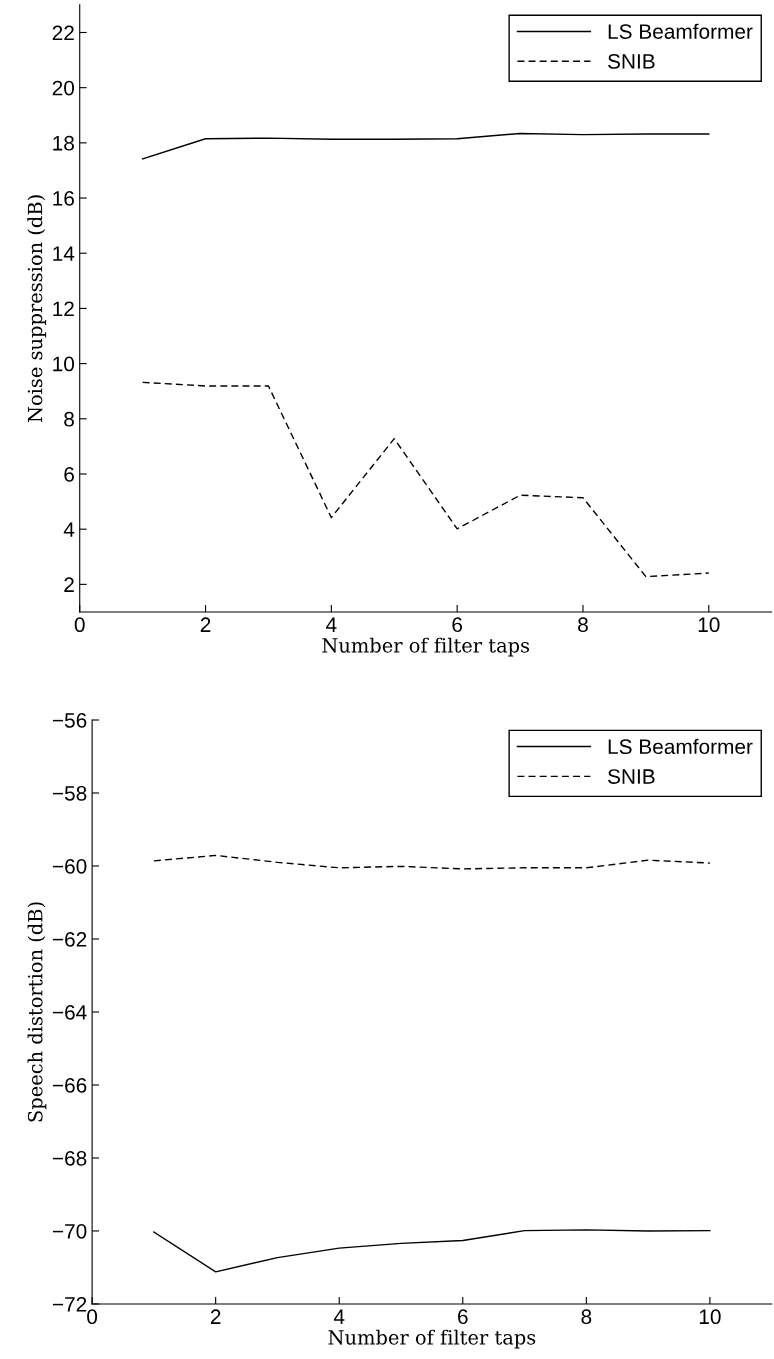 Image resolution: width=774 pixels, height=1359 pixels. Describe the element at coordinates (63, 308) in the screenshot. I see `y-tick-label: 12` at that location.